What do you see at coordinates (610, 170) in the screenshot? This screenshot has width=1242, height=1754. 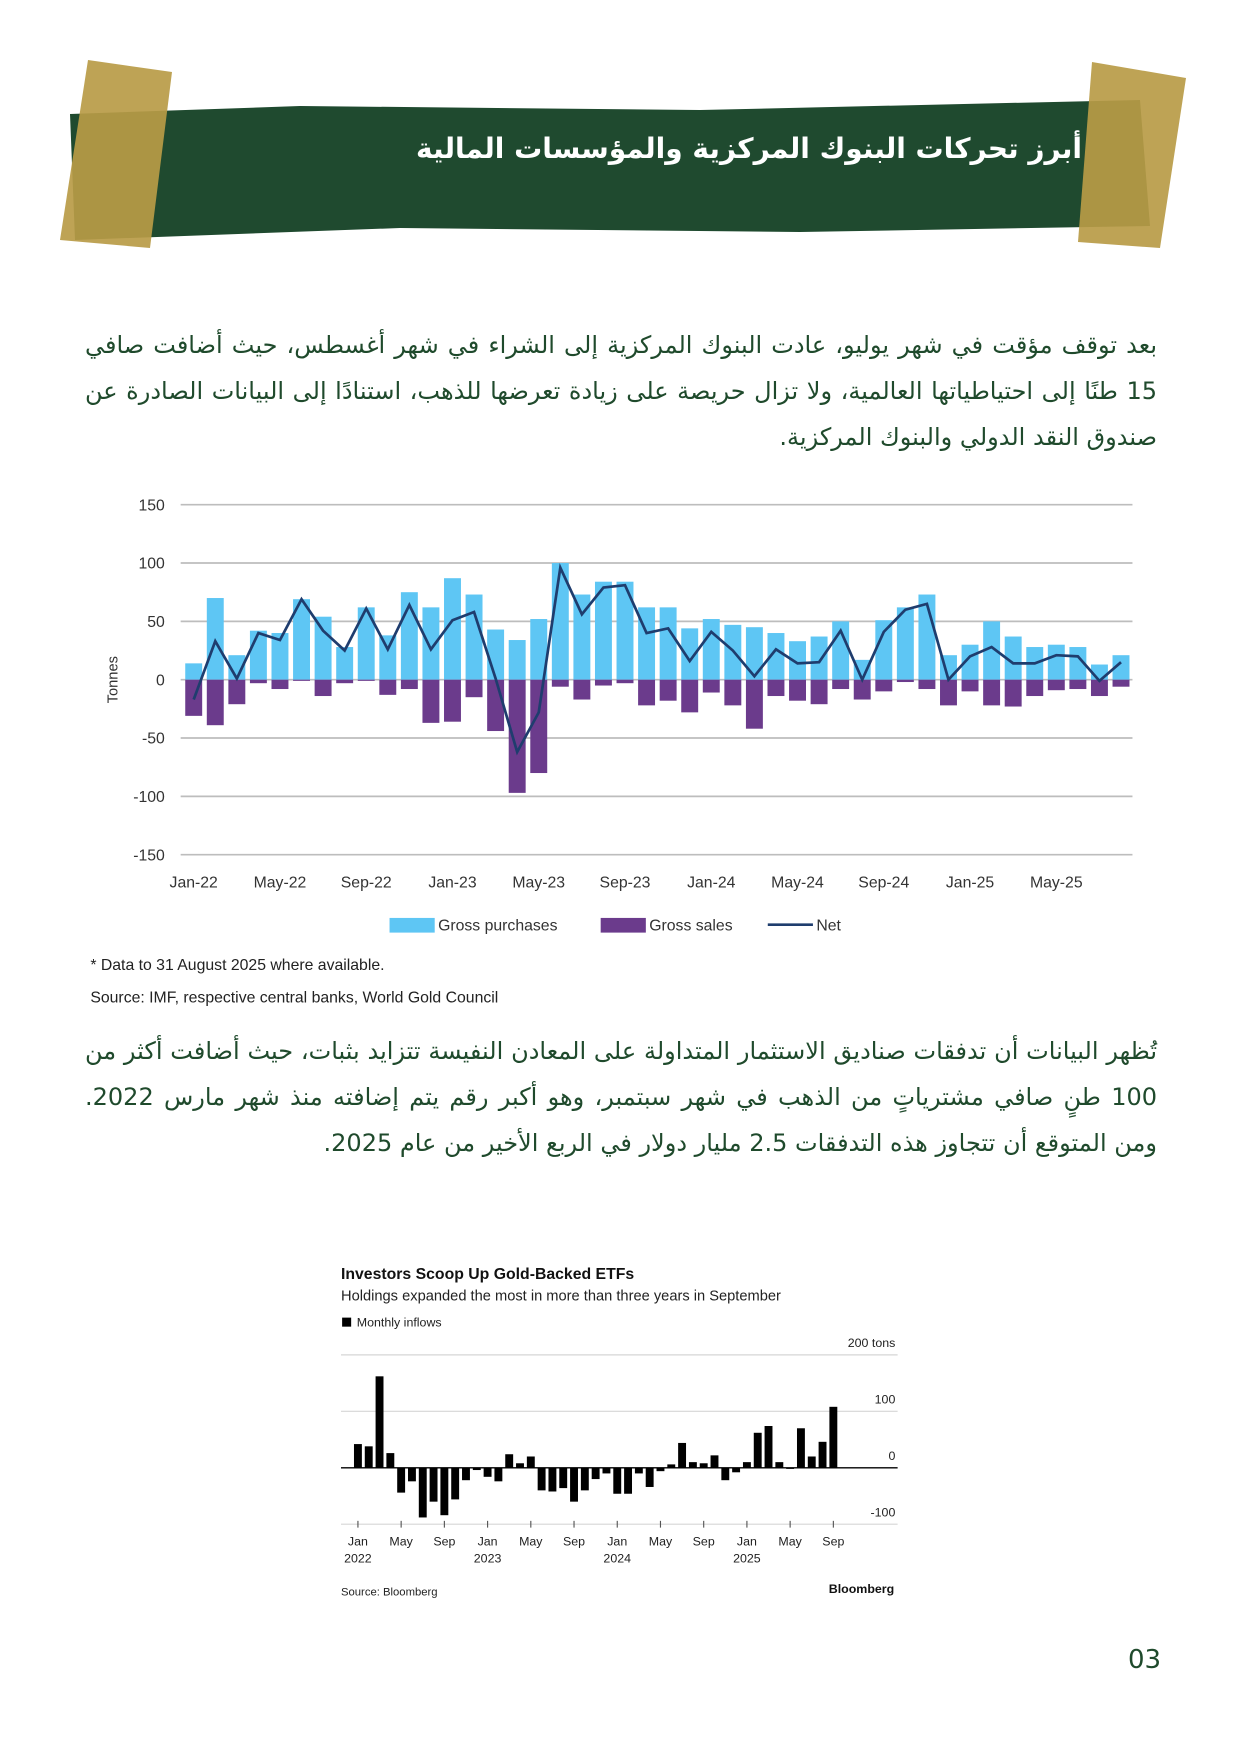 I see `banner-band` at bounding box center [610, 170].